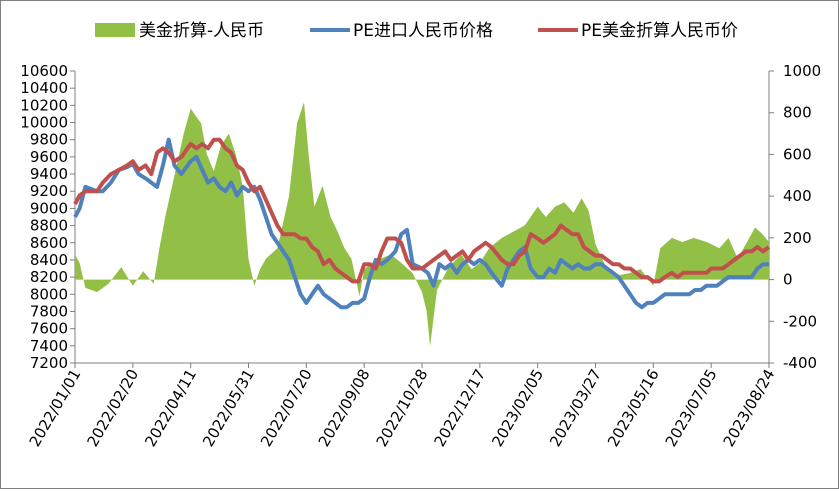  What do you see at coordinates (459, 408) in the screenshot?
I see `x-tick-label: 2022/12/17` at bounding box center [459, 408].